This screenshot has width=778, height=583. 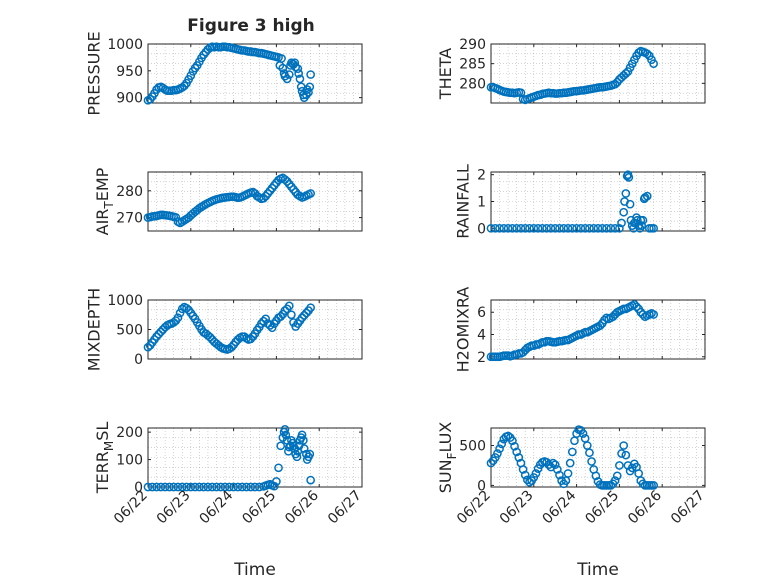 What do you see at coordinates (129, 331) in the screenshot?
I see `y-tick-label: 500` at bounding box center [129, 331].